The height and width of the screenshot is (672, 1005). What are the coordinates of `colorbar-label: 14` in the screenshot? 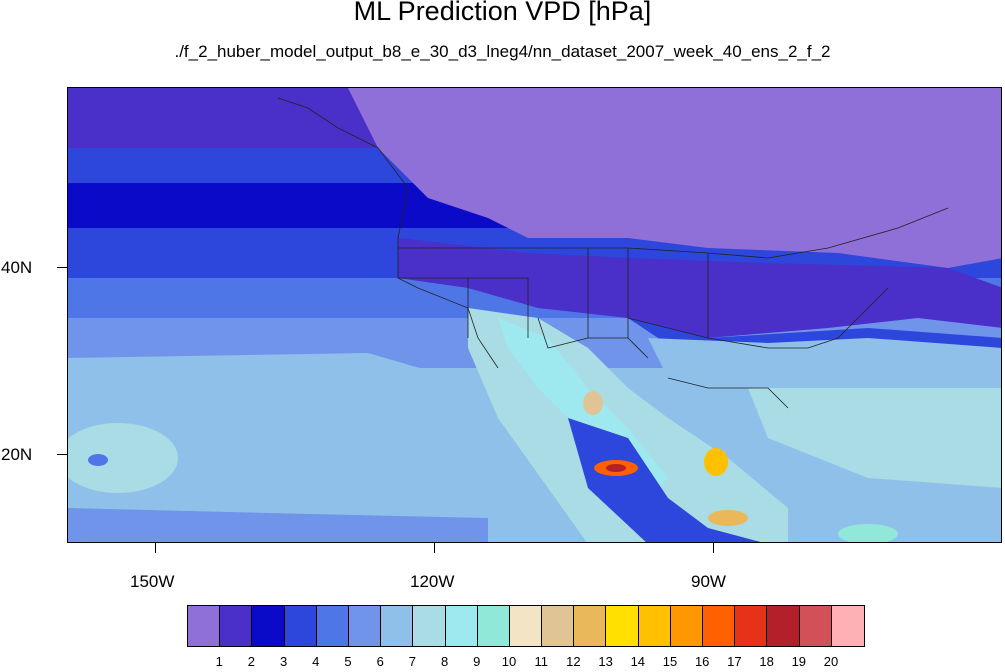 It's located at (638, 661).